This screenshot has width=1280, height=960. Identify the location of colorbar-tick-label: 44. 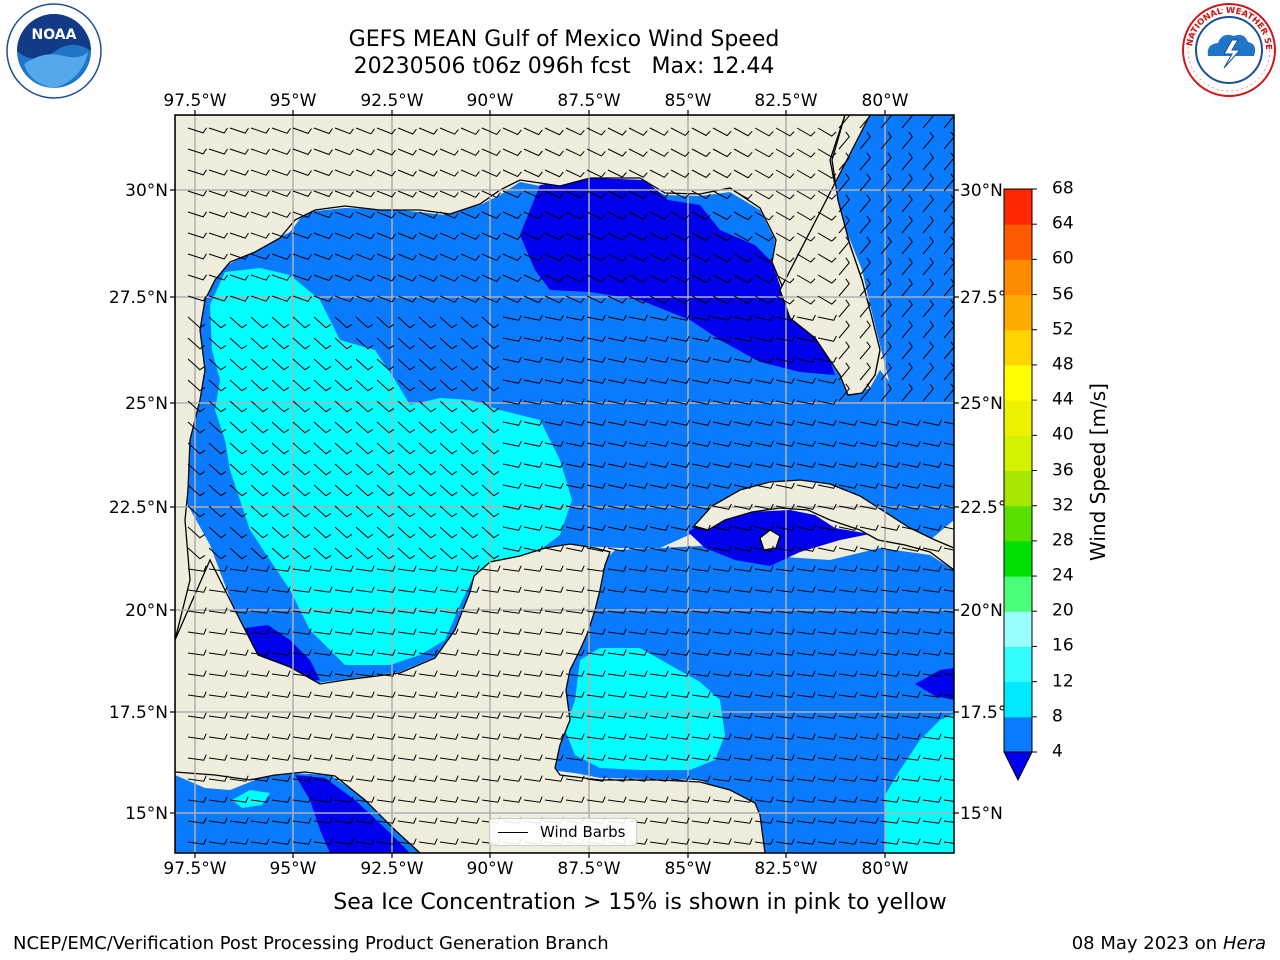
(1063, 399).